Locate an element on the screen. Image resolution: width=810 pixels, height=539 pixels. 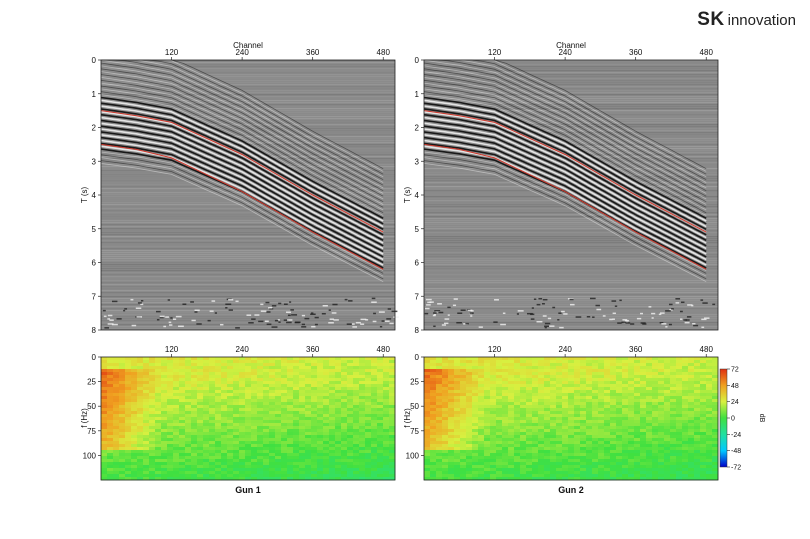
panel-title: Gun 2 is located at coordinates (571, 490).